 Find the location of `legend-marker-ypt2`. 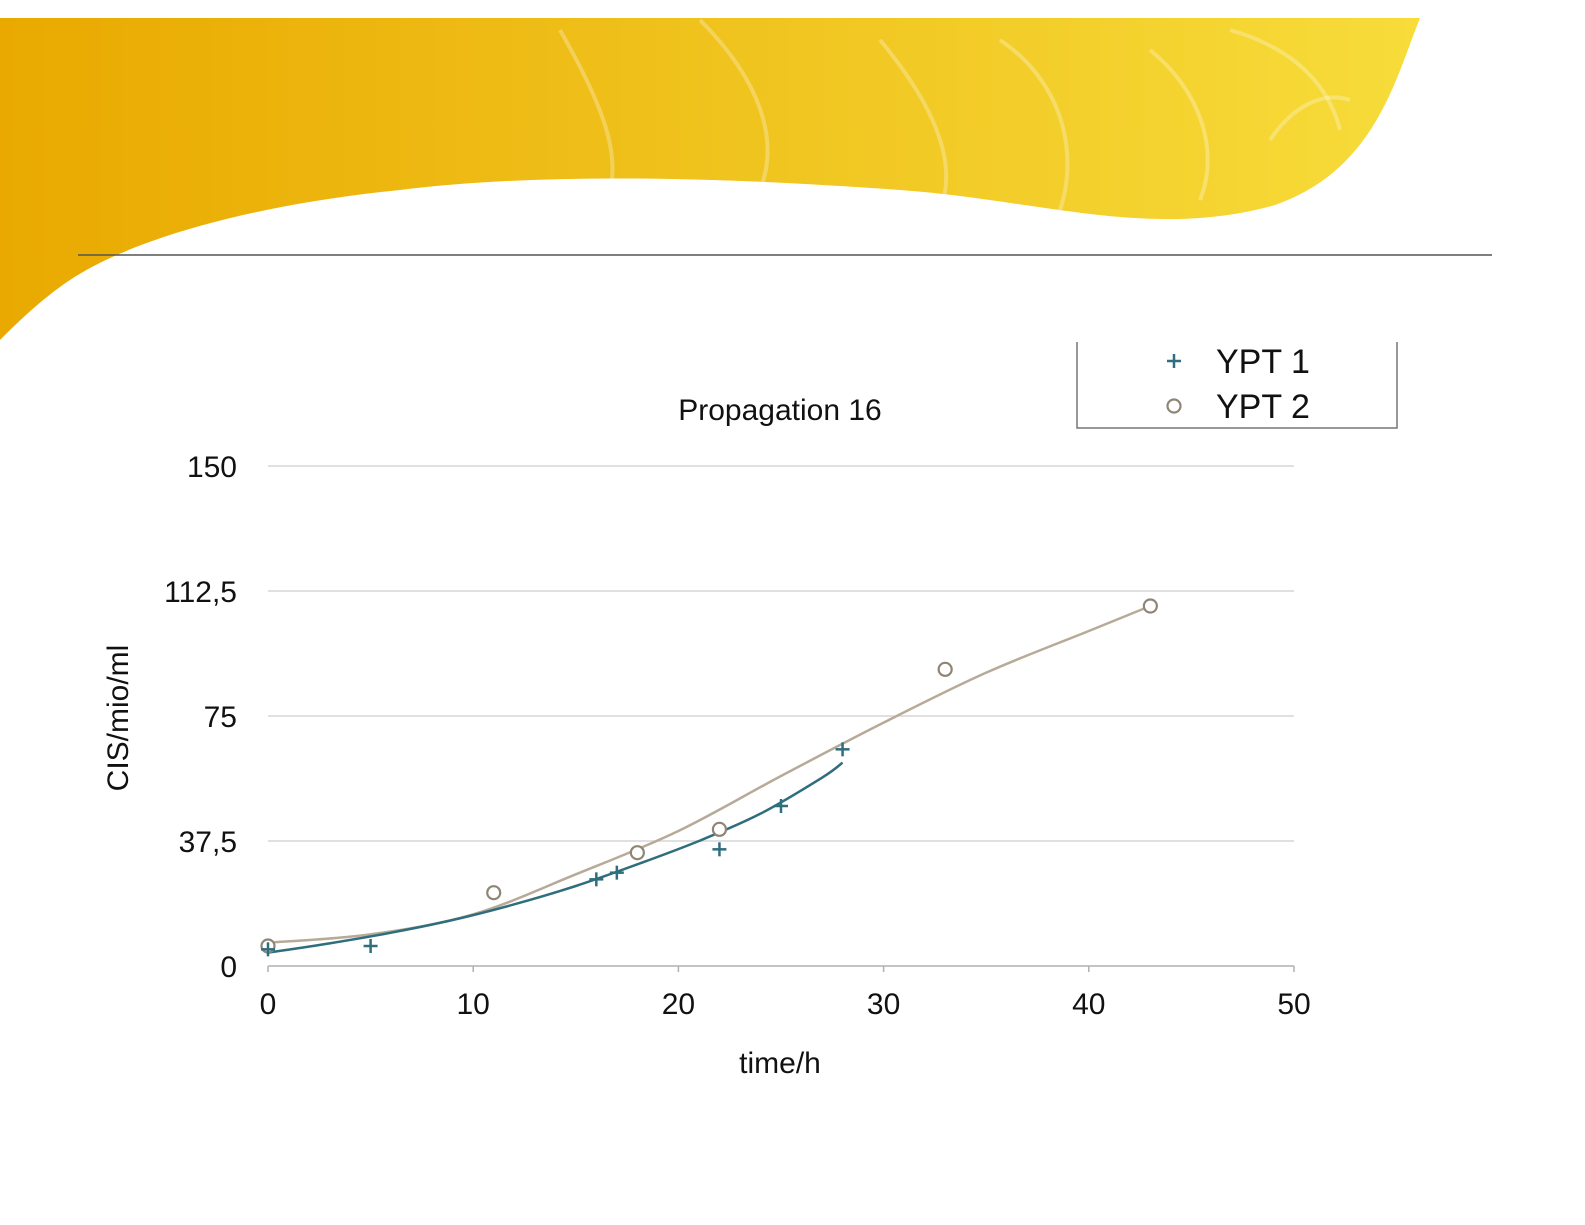

legend-marker-ypt2 is located at coordinates (1174, 406).